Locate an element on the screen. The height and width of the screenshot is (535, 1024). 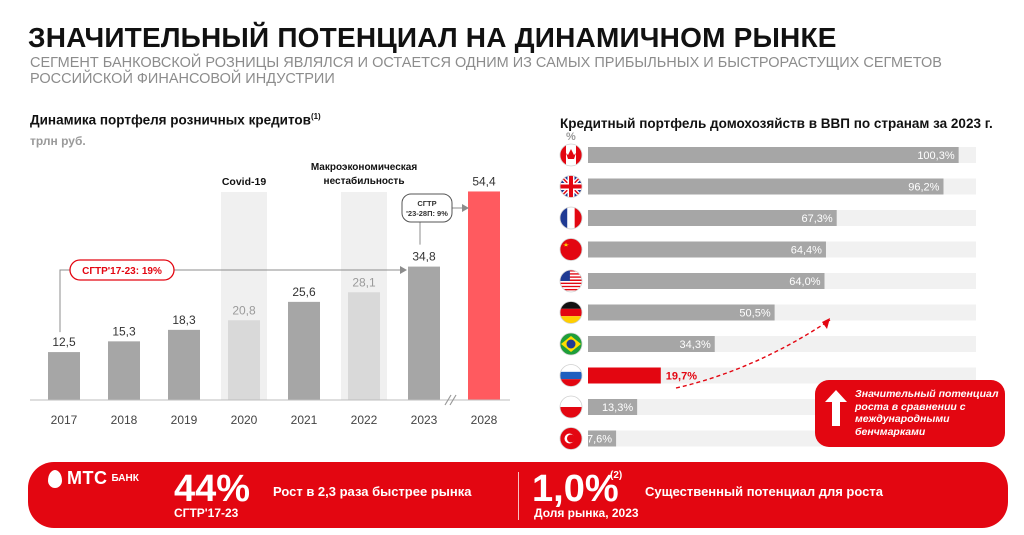
logo-bank-text: БАНК is located at coordinates (125, 478).